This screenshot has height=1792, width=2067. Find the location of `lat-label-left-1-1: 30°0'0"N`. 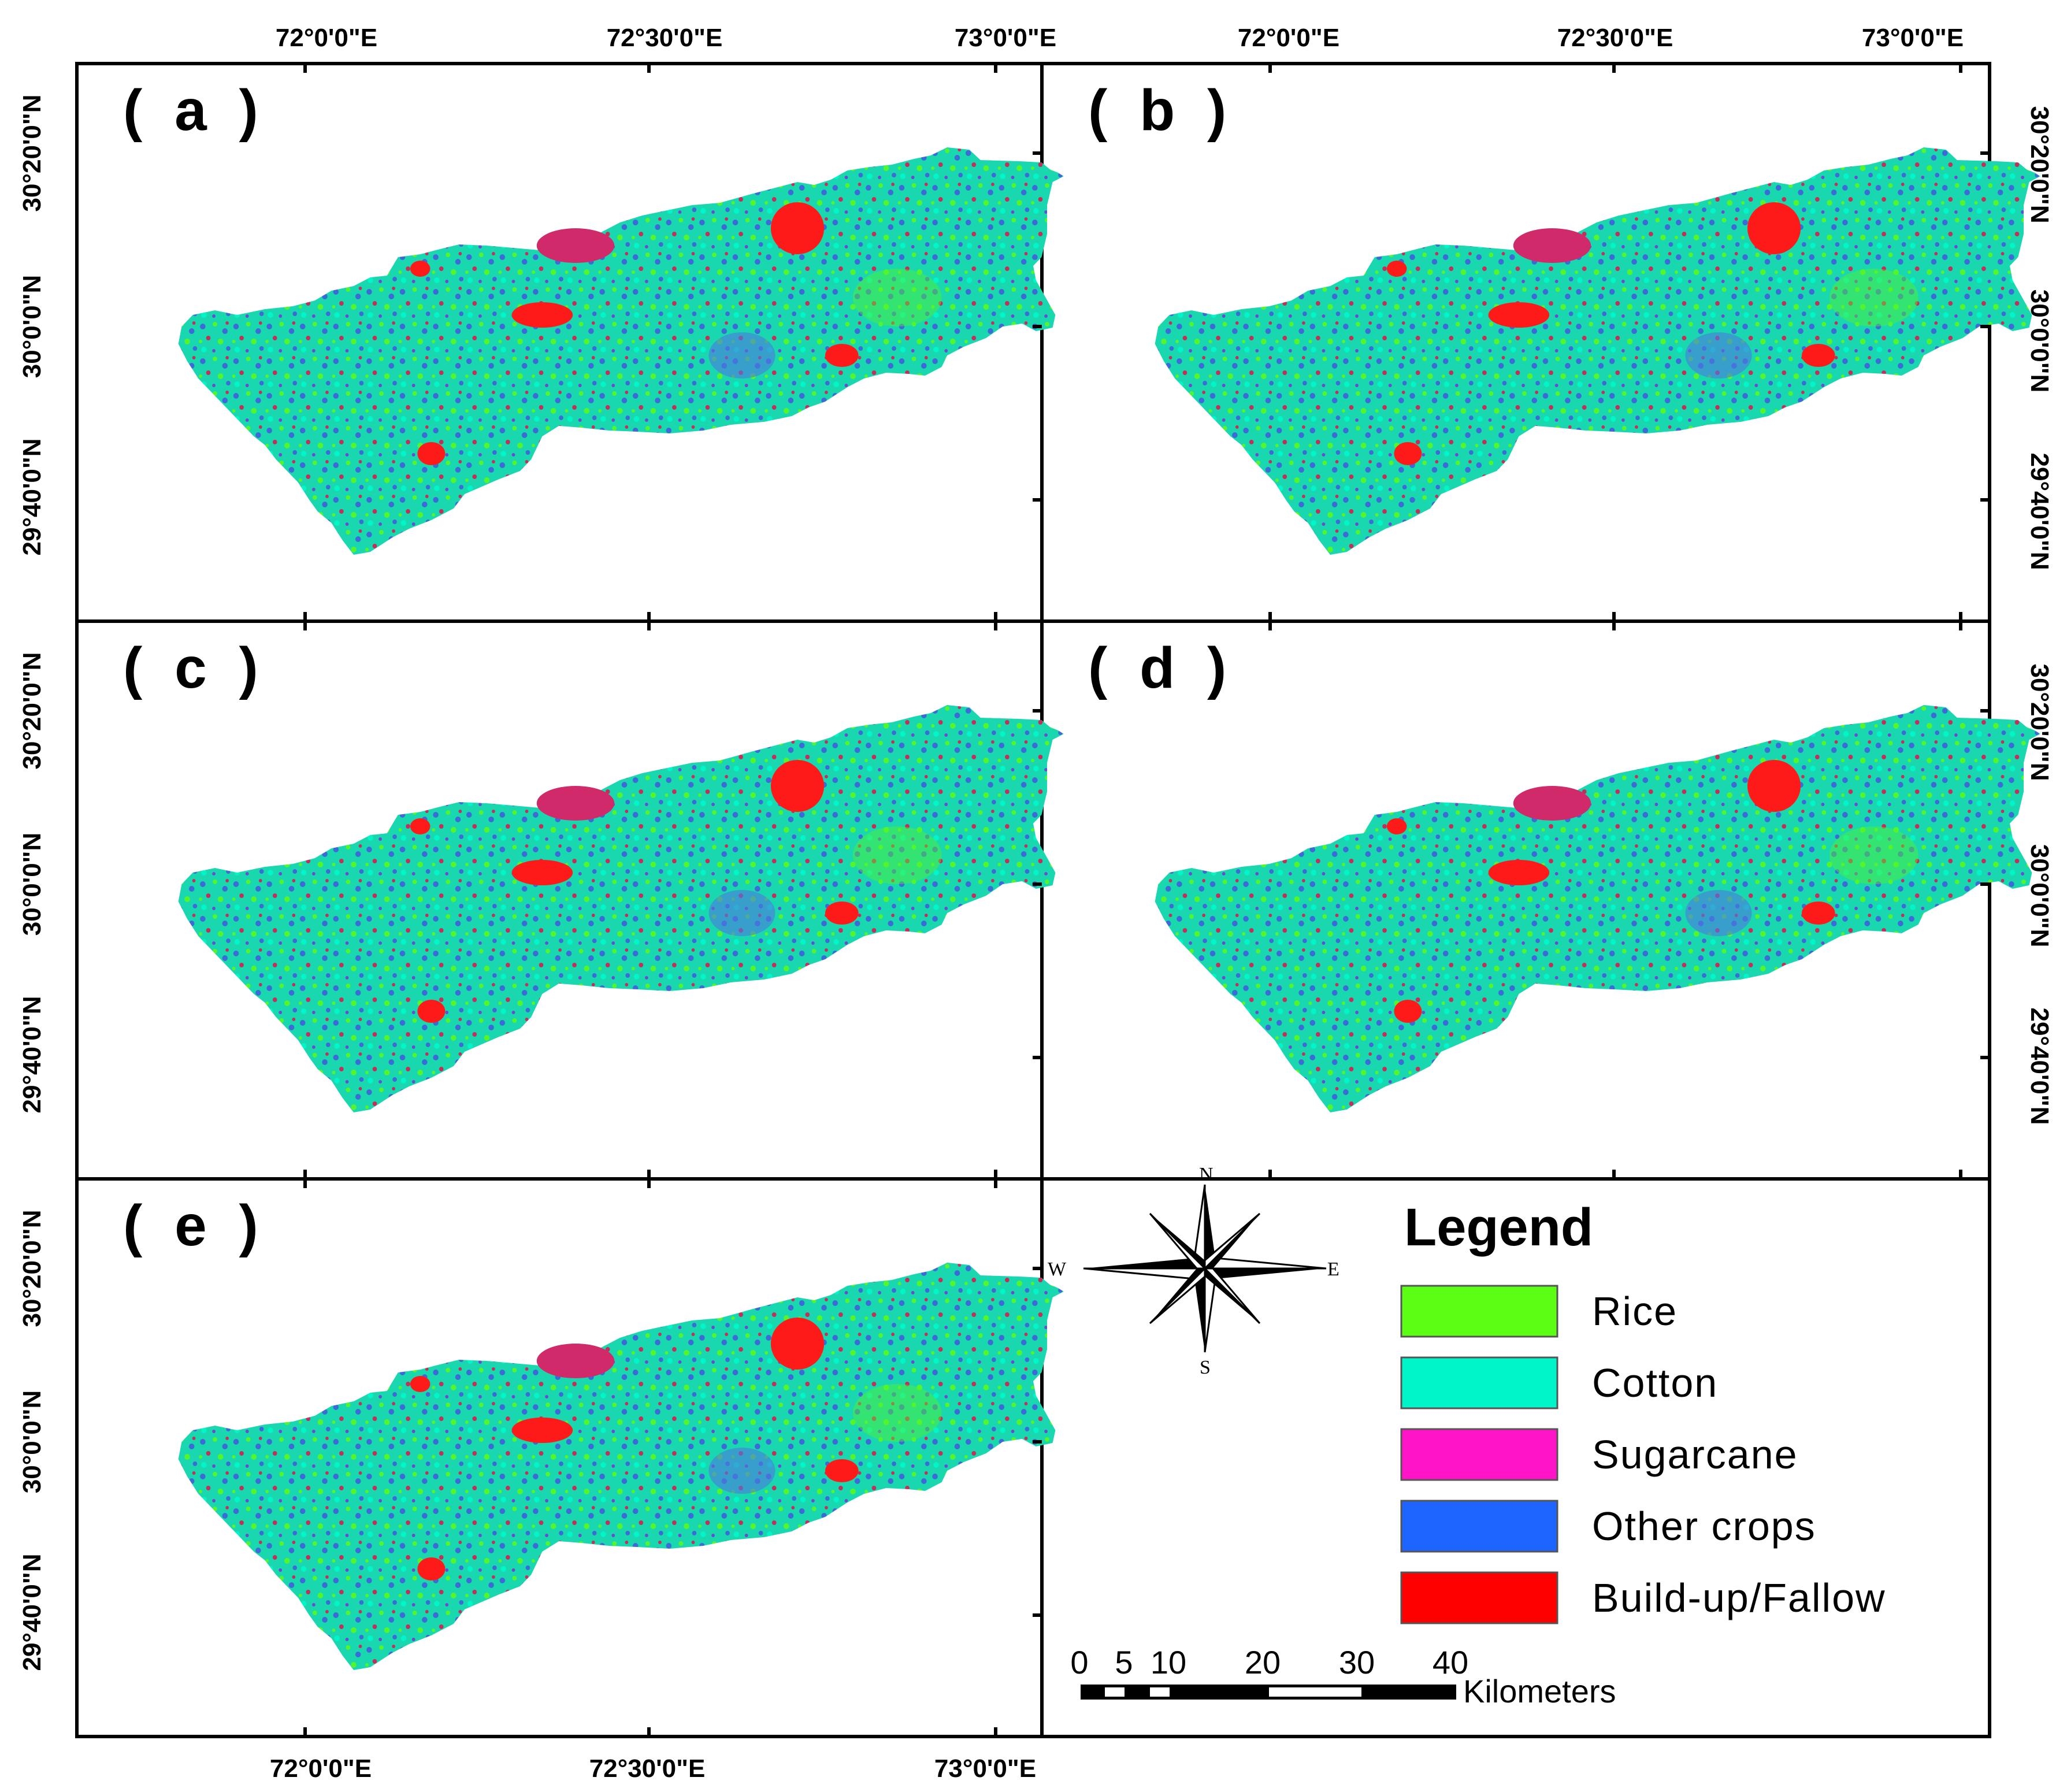

lat-label-left-1-1: 30°0'0"N is located at coordinates (32, 884).